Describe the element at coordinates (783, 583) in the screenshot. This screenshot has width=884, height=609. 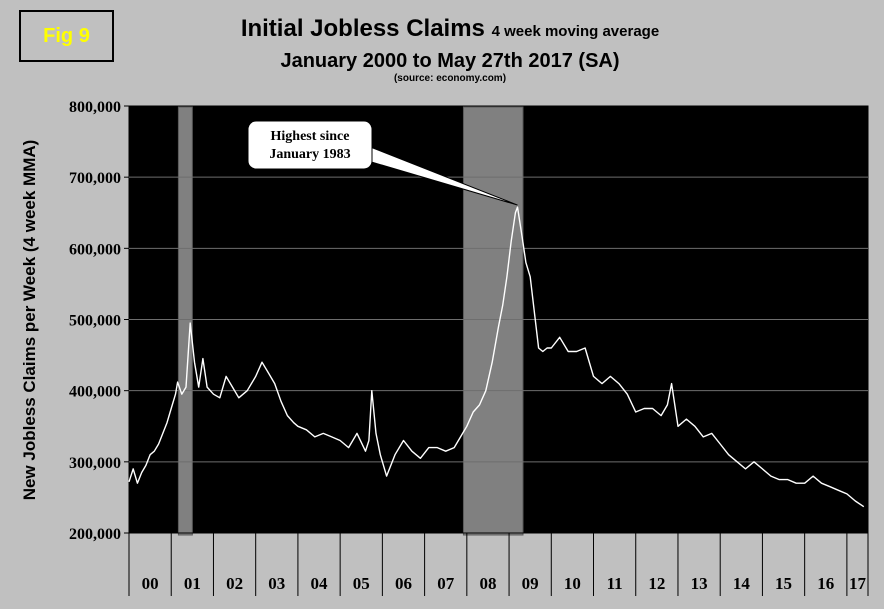
I see `x-year-label: 15` at that location.